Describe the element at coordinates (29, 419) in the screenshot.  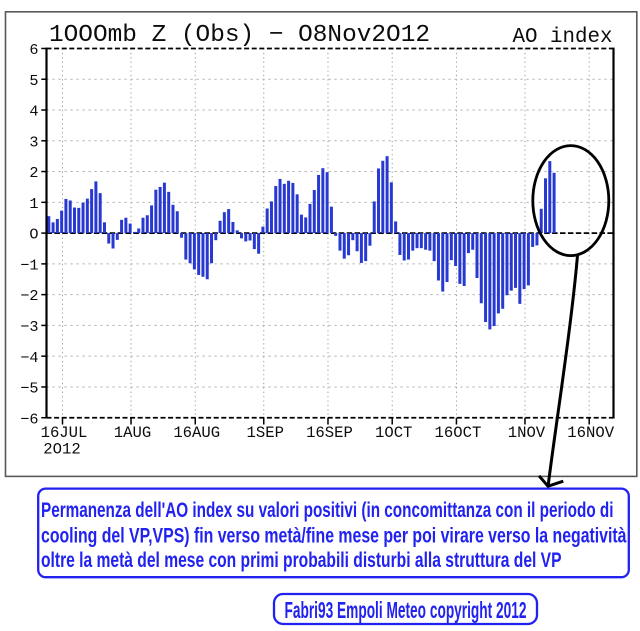
I see `svg-text: −6` at that location.